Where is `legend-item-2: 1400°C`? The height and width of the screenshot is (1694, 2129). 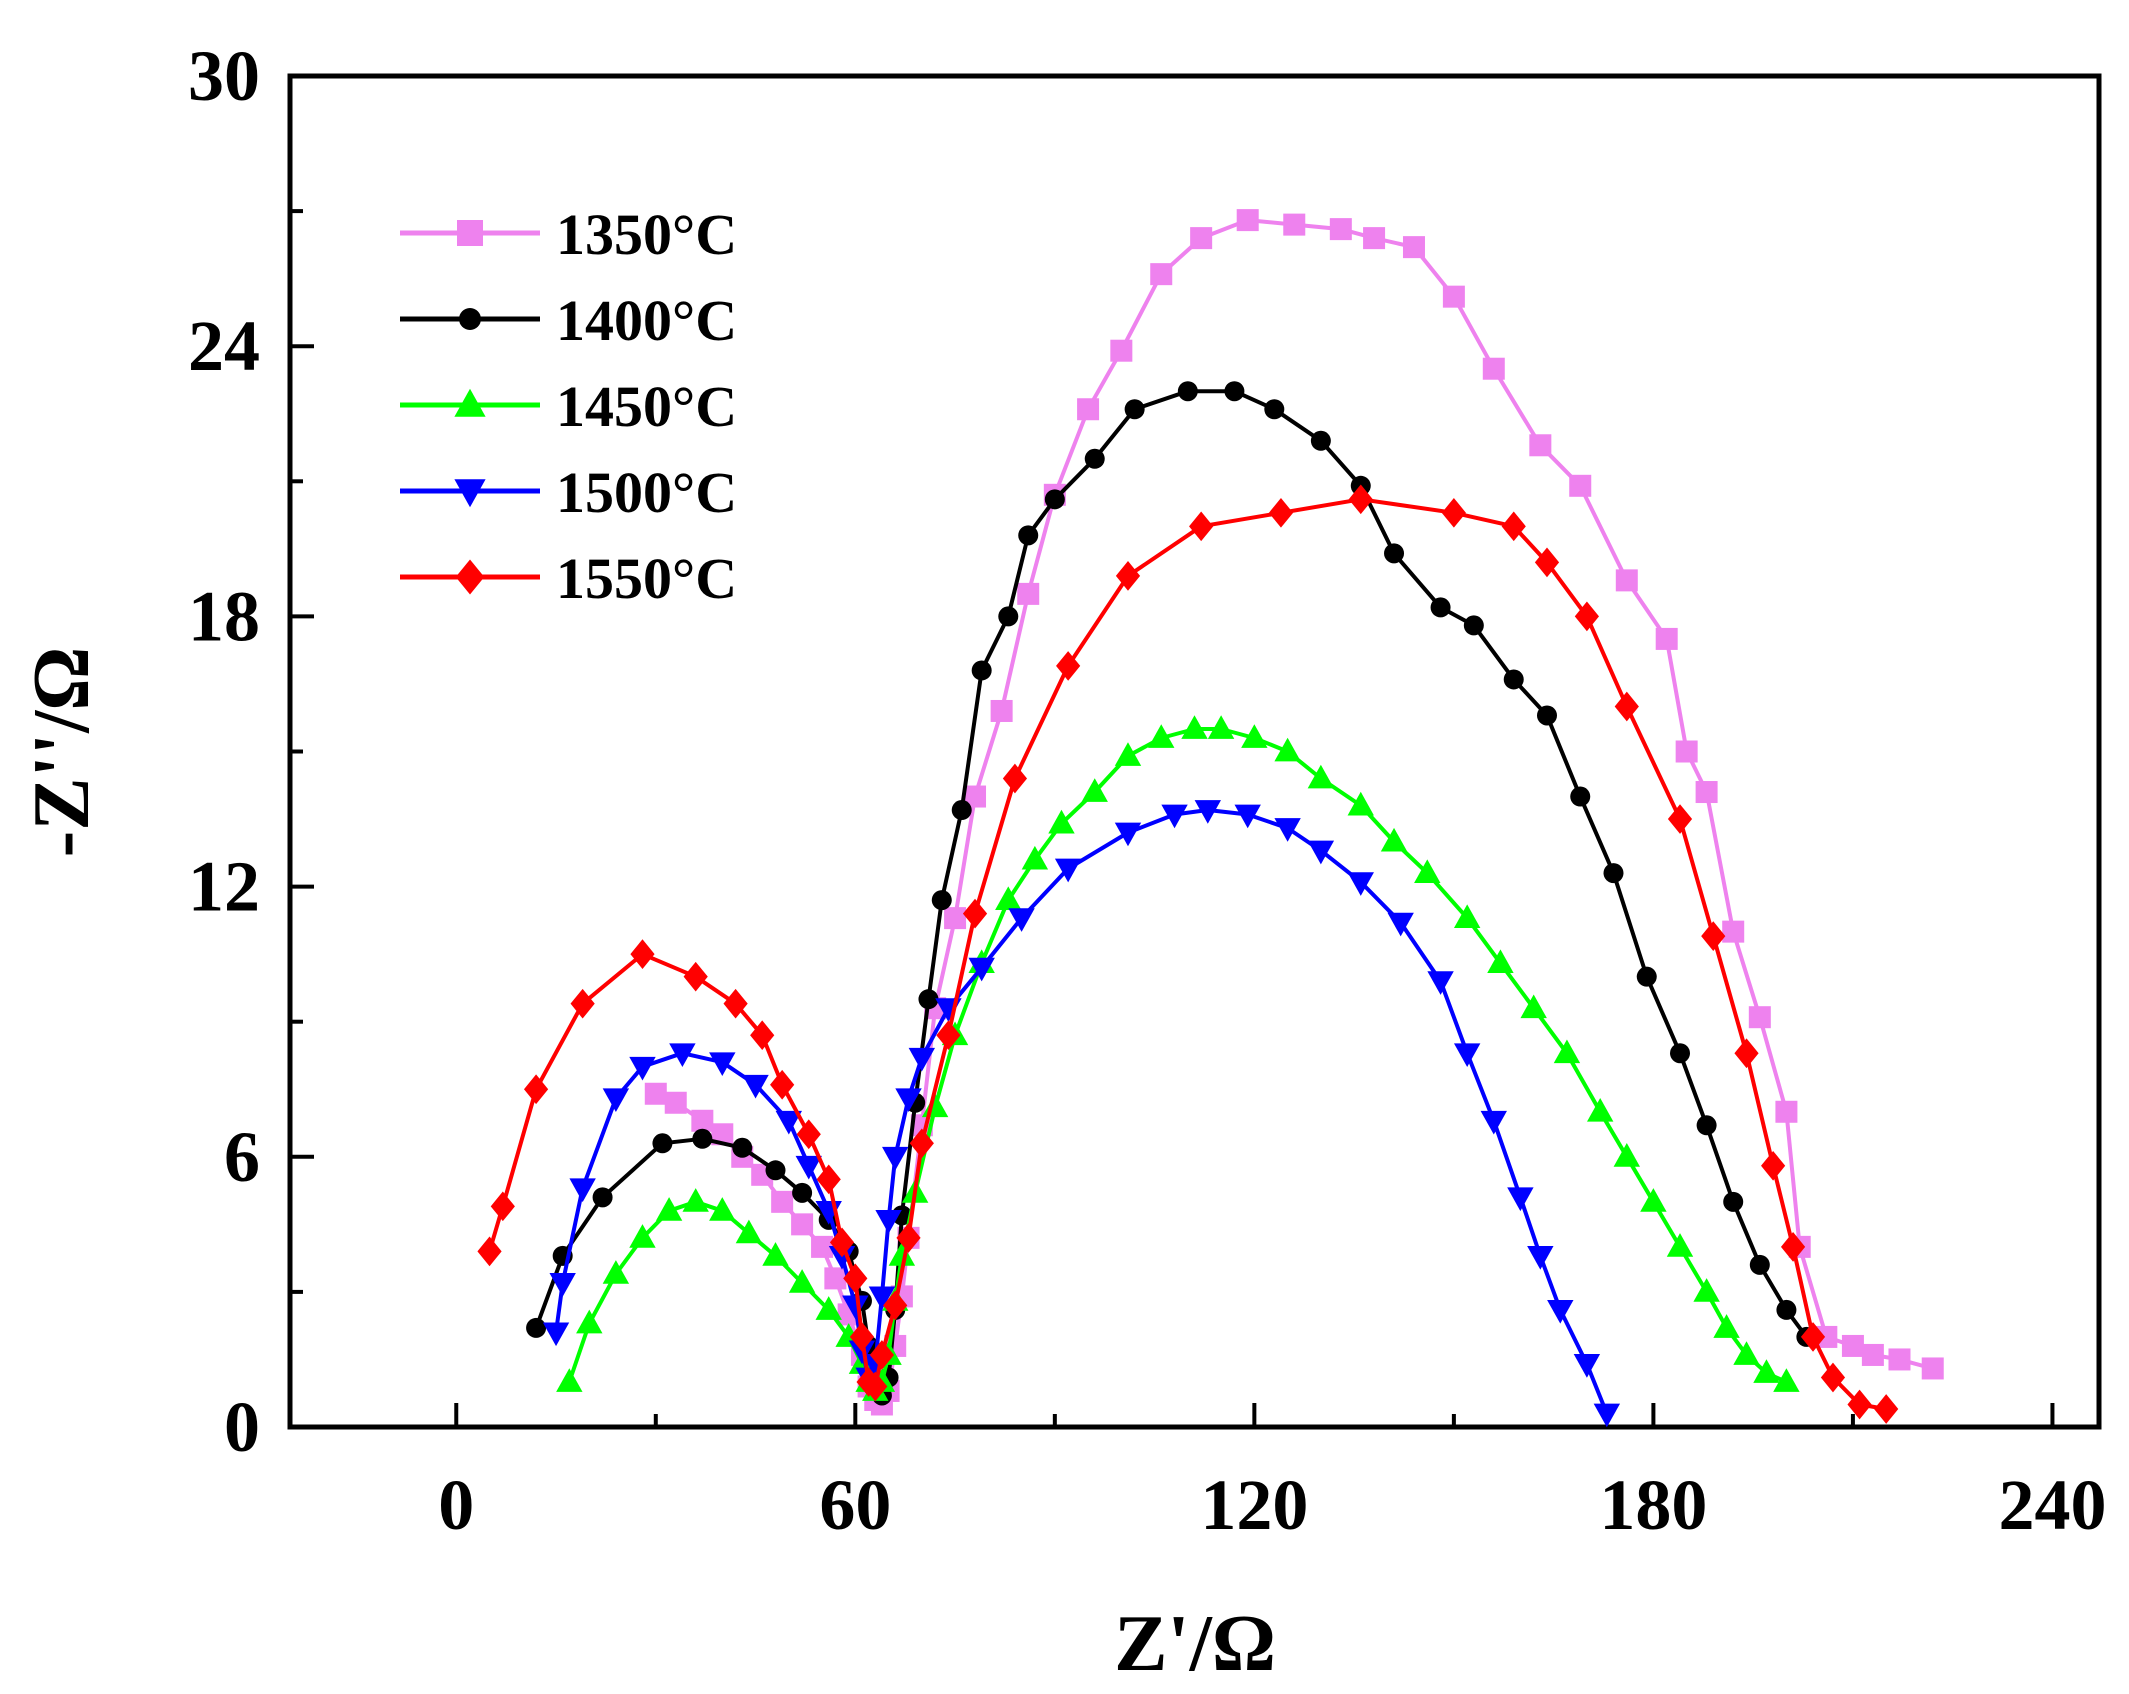 legend-item-2: 1400°C is located at coordinates (568, 320).